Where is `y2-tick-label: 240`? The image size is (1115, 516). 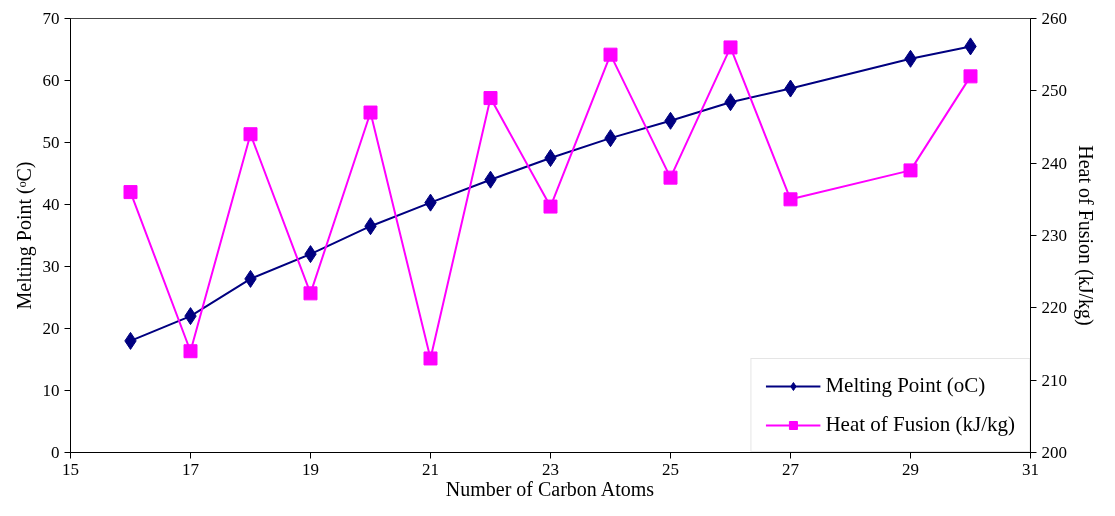 y2-tick-label: 240 is located at coordinates (1054, 163).